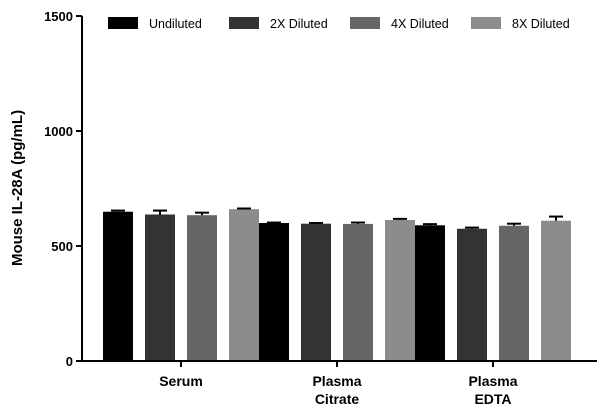  What do you see at coordinates (420, 24) in the screenshot?
I see `legend-label: 4X Diluted` at bounding box center [420, 24].